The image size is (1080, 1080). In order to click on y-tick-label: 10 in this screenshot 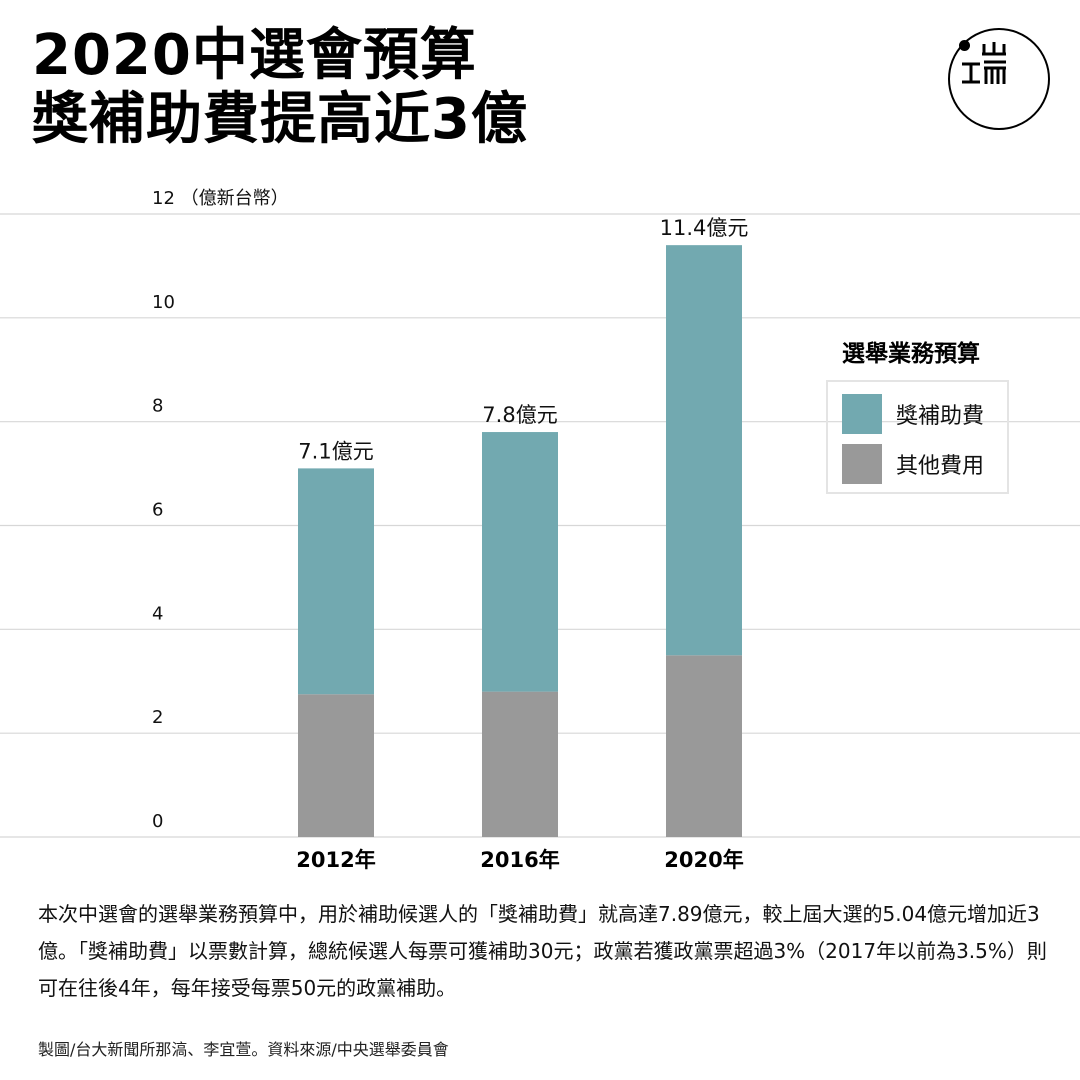, I will do `click(163, 302)`.